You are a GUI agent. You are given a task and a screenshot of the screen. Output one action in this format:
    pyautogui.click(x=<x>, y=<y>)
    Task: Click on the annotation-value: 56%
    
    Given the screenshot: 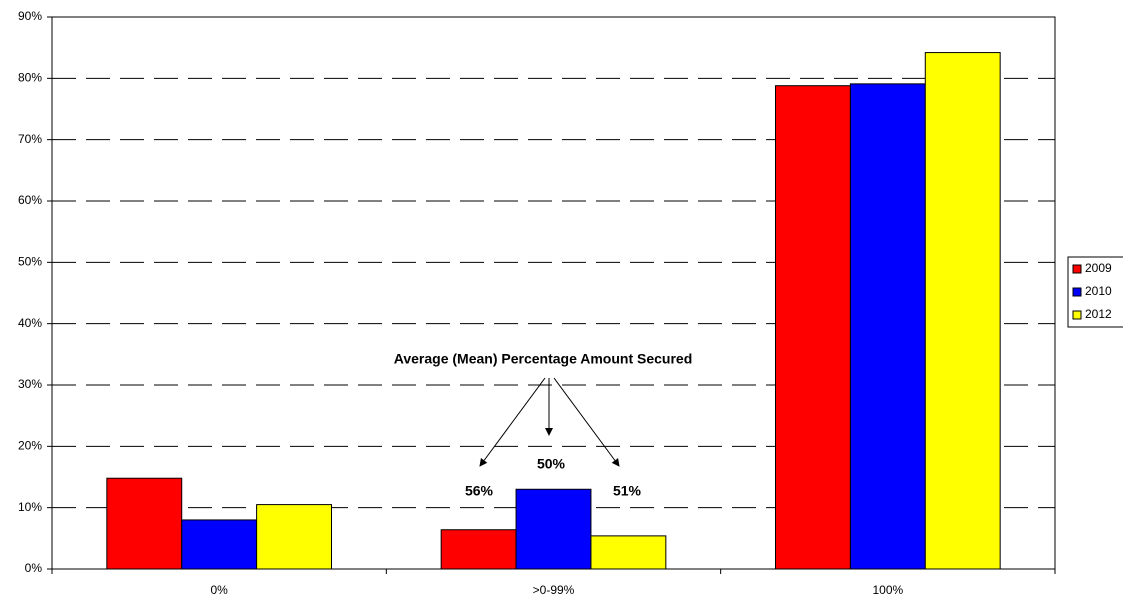 What is the action you would take?
    pyautogui.click(x=479, y=491)
    